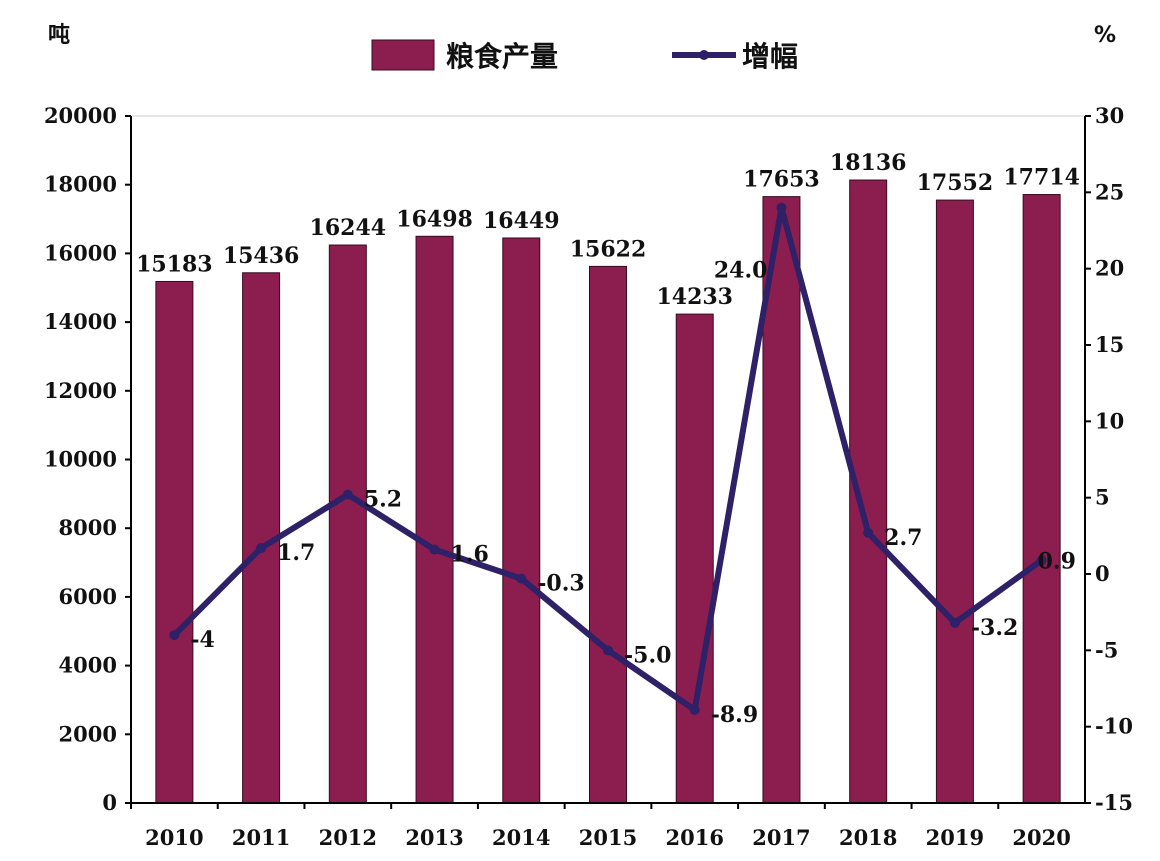 Image resolution: width=1160 pixels, height=861 pixels. Describe the element at coordinates (734, 715) in the screenshot. I see `growth-value-label: -8.9` at that location.